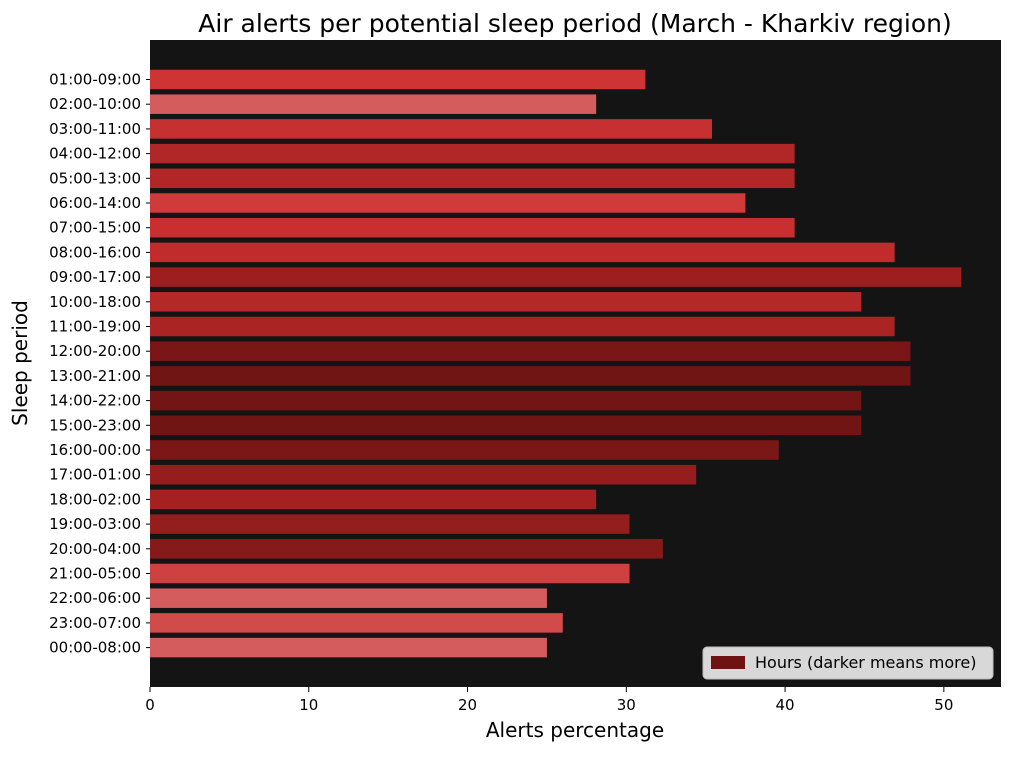 The height and width of the screenshot is (757, 1011). I want to click on y-tick-label: 17:00-01:00, so click(95, 475).